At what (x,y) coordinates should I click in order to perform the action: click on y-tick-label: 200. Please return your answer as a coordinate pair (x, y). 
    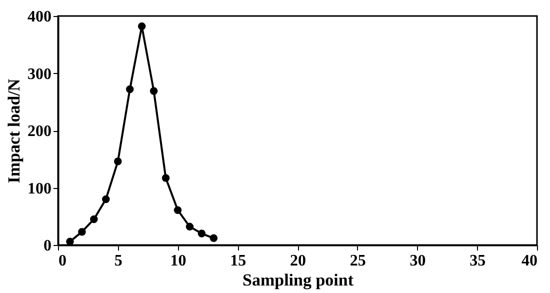
    Looking at the image, I should click on (40, 131).